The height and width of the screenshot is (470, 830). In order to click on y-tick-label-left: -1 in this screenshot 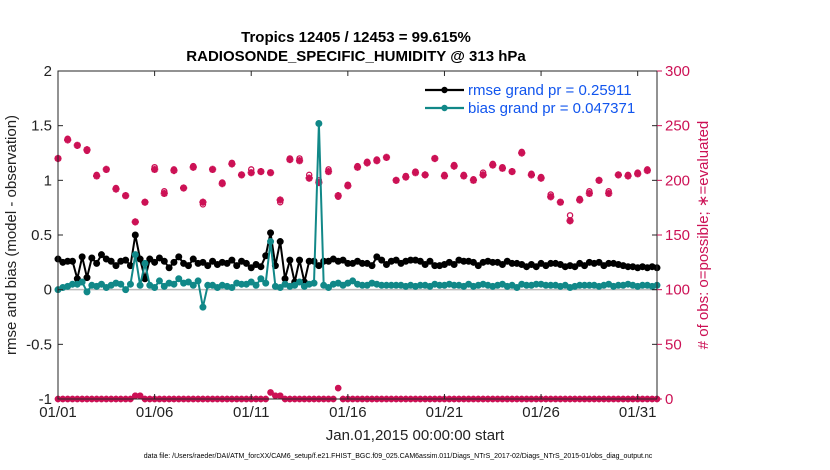, I will do `click(45, 399)`.